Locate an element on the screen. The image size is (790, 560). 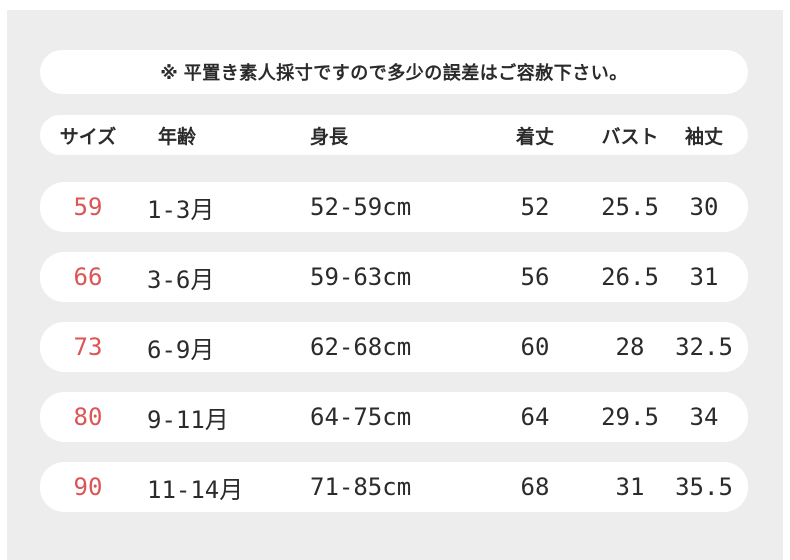
cell-bust: 29.5 is located at coordinates (630, 417).